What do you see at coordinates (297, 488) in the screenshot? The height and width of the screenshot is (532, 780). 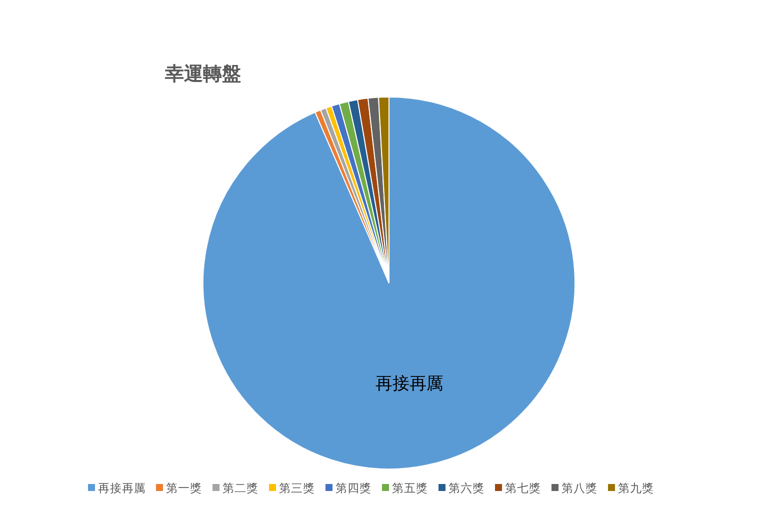 I see `legend-label: 第三獎` at bounding box center [297, 488].